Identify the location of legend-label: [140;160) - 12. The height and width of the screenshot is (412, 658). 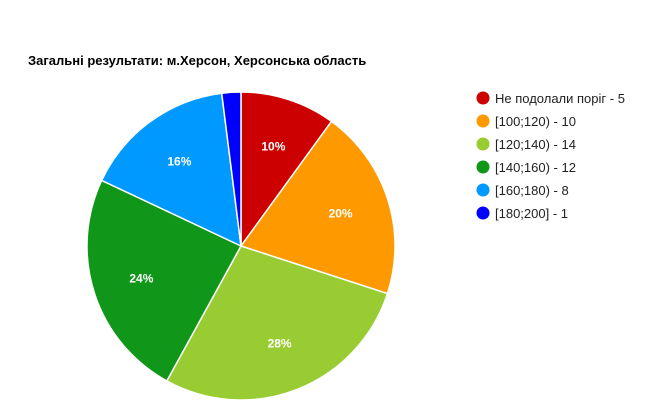
(535, 167).